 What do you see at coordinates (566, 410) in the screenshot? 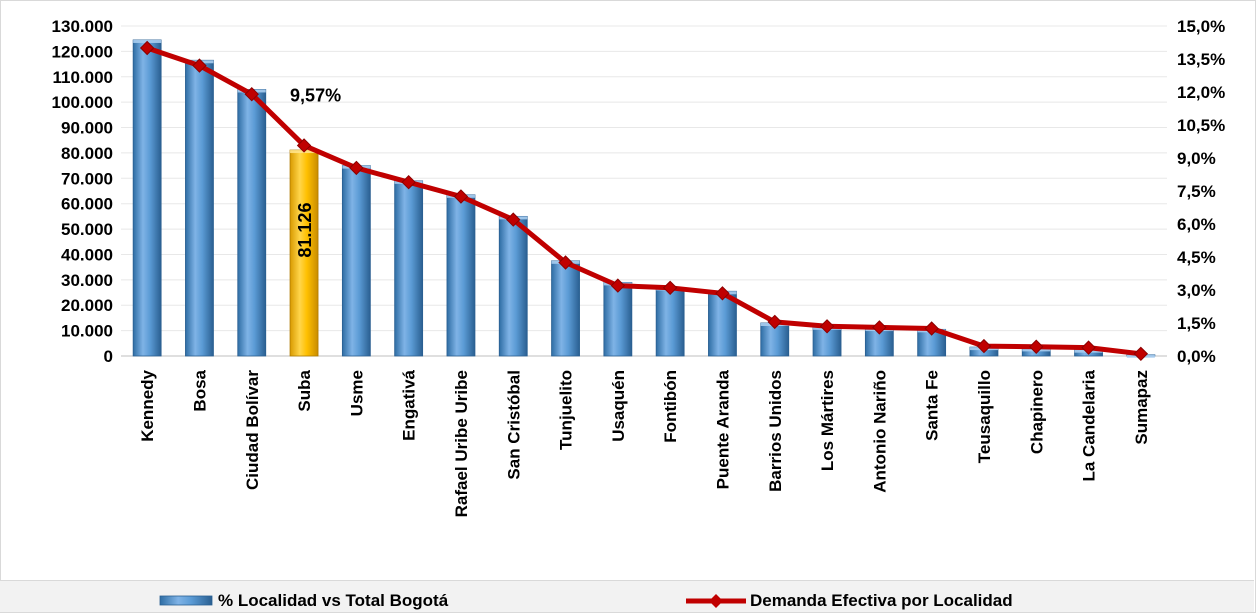
I see `category-label: Tunjuelito` at bounding box center [566, 410].